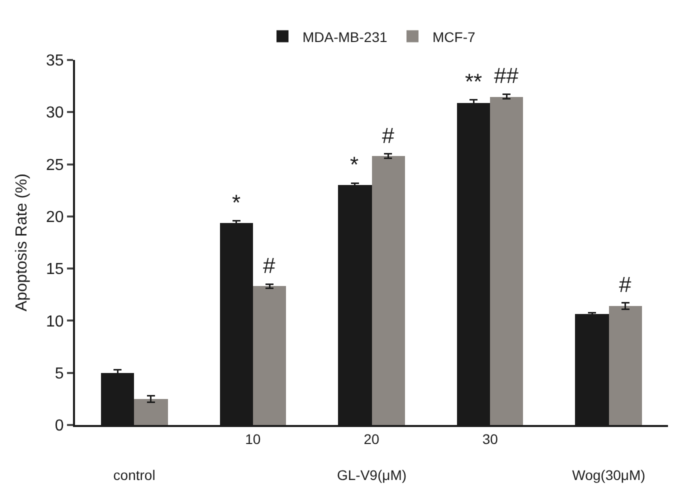 This screenshot has width=683, height=495. What do you see at coordinates (21, 243) in the screenshot?
I see `y-axis-title: Apoptosis Rate (%)` at bounding box center [21, 243].